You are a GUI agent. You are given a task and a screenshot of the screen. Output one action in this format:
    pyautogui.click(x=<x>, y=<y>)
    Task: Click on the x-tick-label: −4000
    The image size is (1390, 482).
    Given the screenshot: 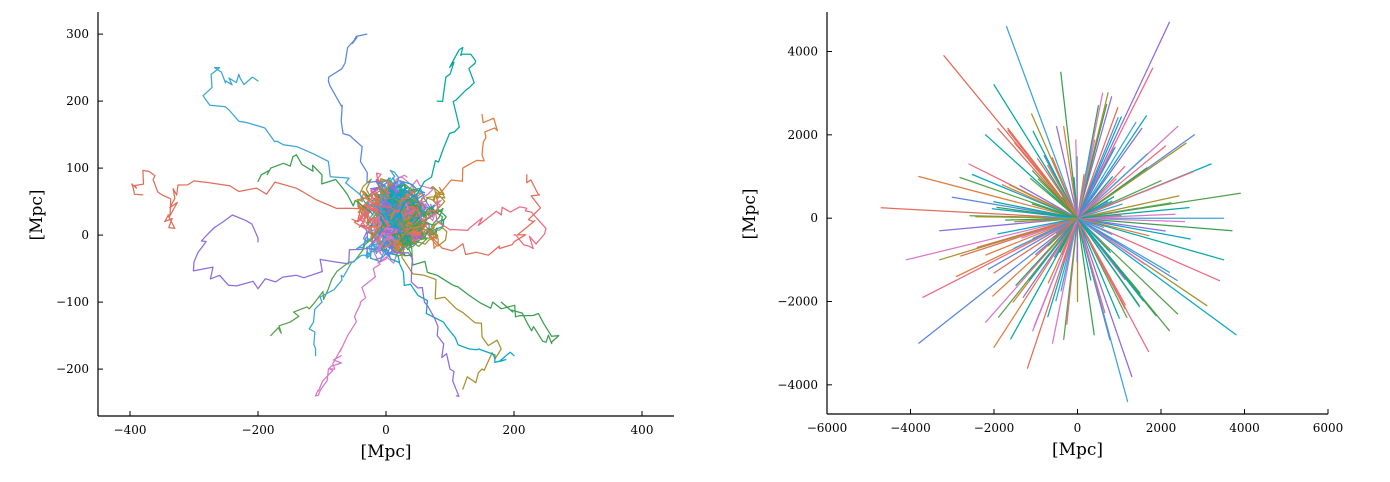 What is the action you would take?
    pyautogui.click(x=910, y=428)
    